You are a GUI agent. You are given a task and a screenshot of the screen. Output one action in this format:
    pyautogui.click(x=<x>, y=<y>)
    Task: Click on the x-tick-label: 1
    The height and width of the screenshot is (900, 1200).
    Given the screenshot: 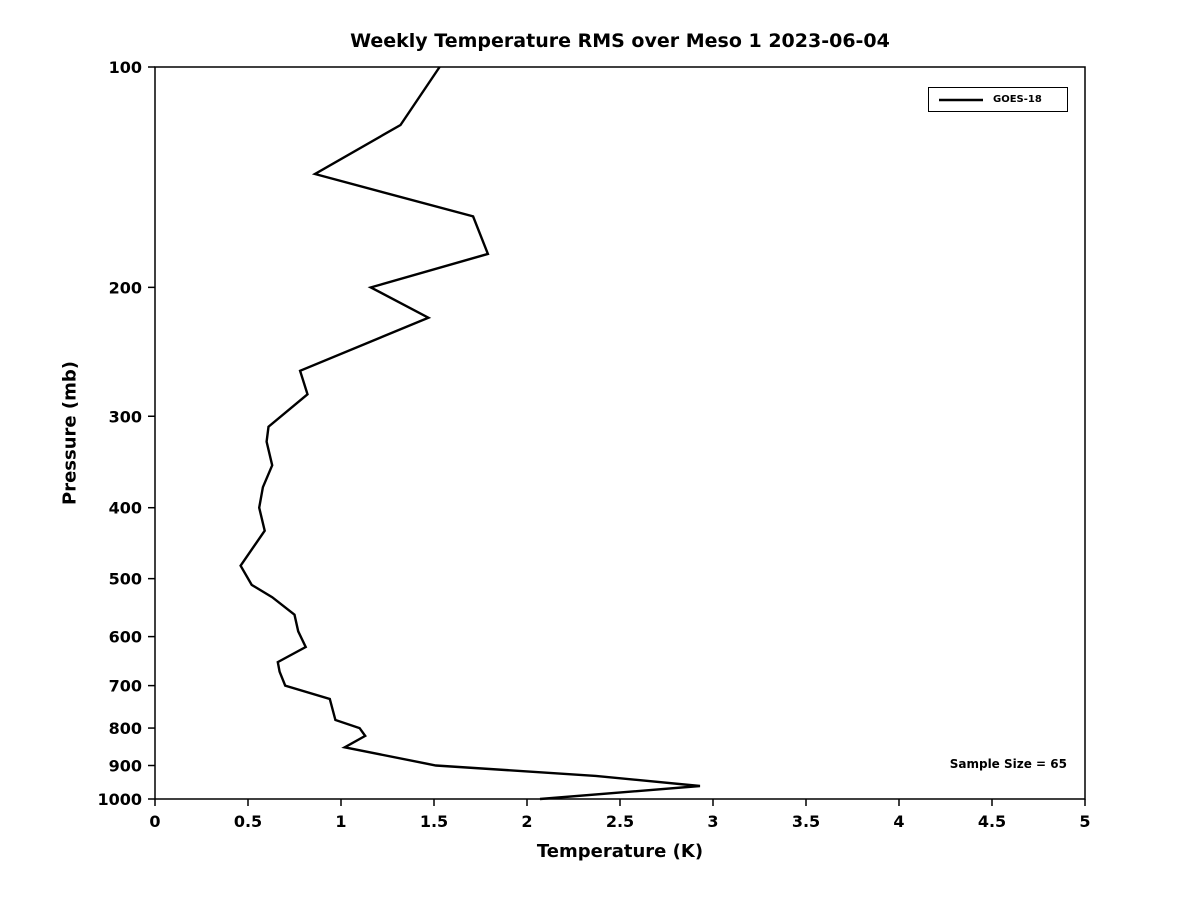 What is the action you would take?
    pyautogui.click(x=340, y=821)
    